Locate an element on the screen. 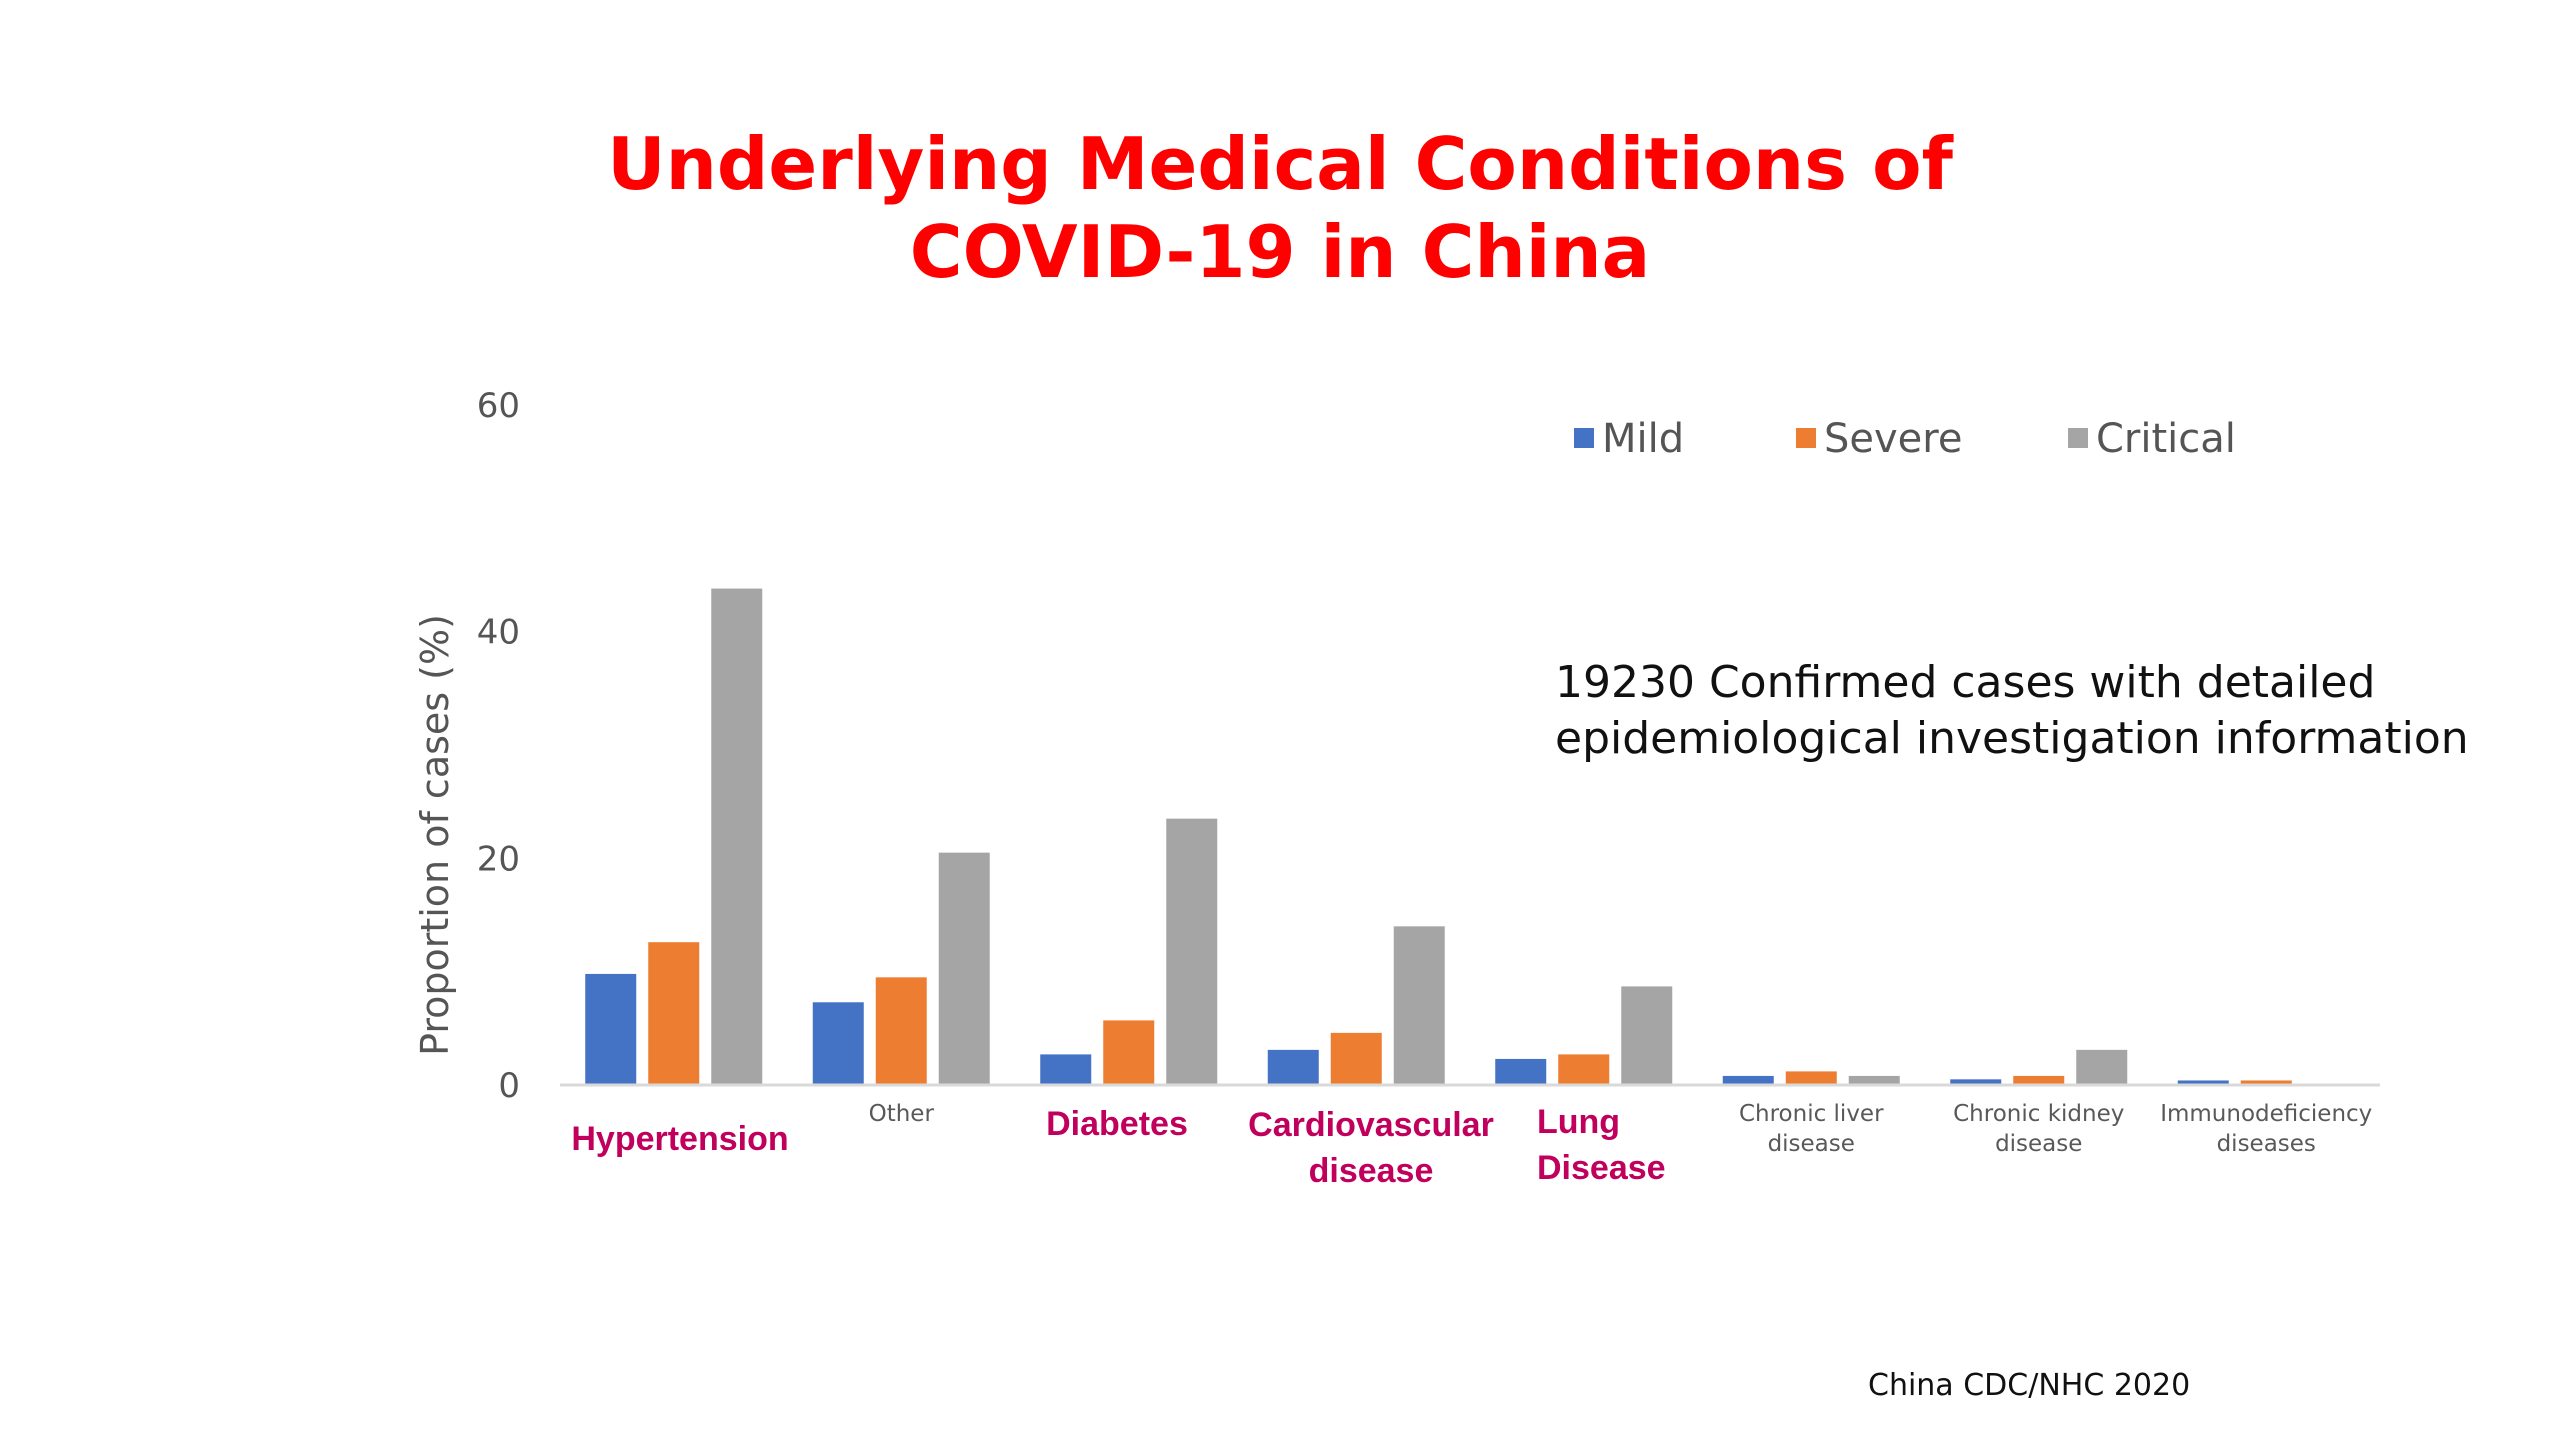  y-tick-label-2: 40 is located at coordinates (498, 633).